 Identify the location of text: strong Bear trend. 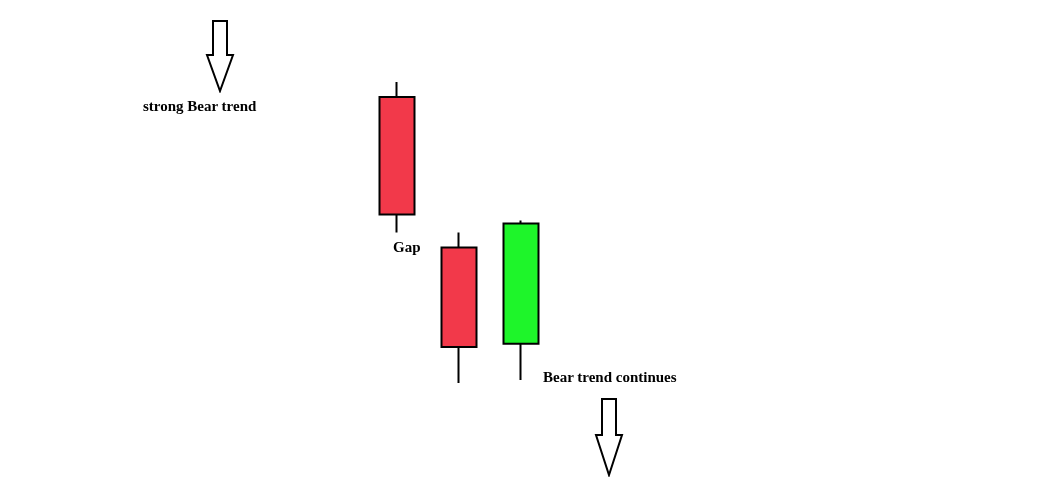
(200, 105).